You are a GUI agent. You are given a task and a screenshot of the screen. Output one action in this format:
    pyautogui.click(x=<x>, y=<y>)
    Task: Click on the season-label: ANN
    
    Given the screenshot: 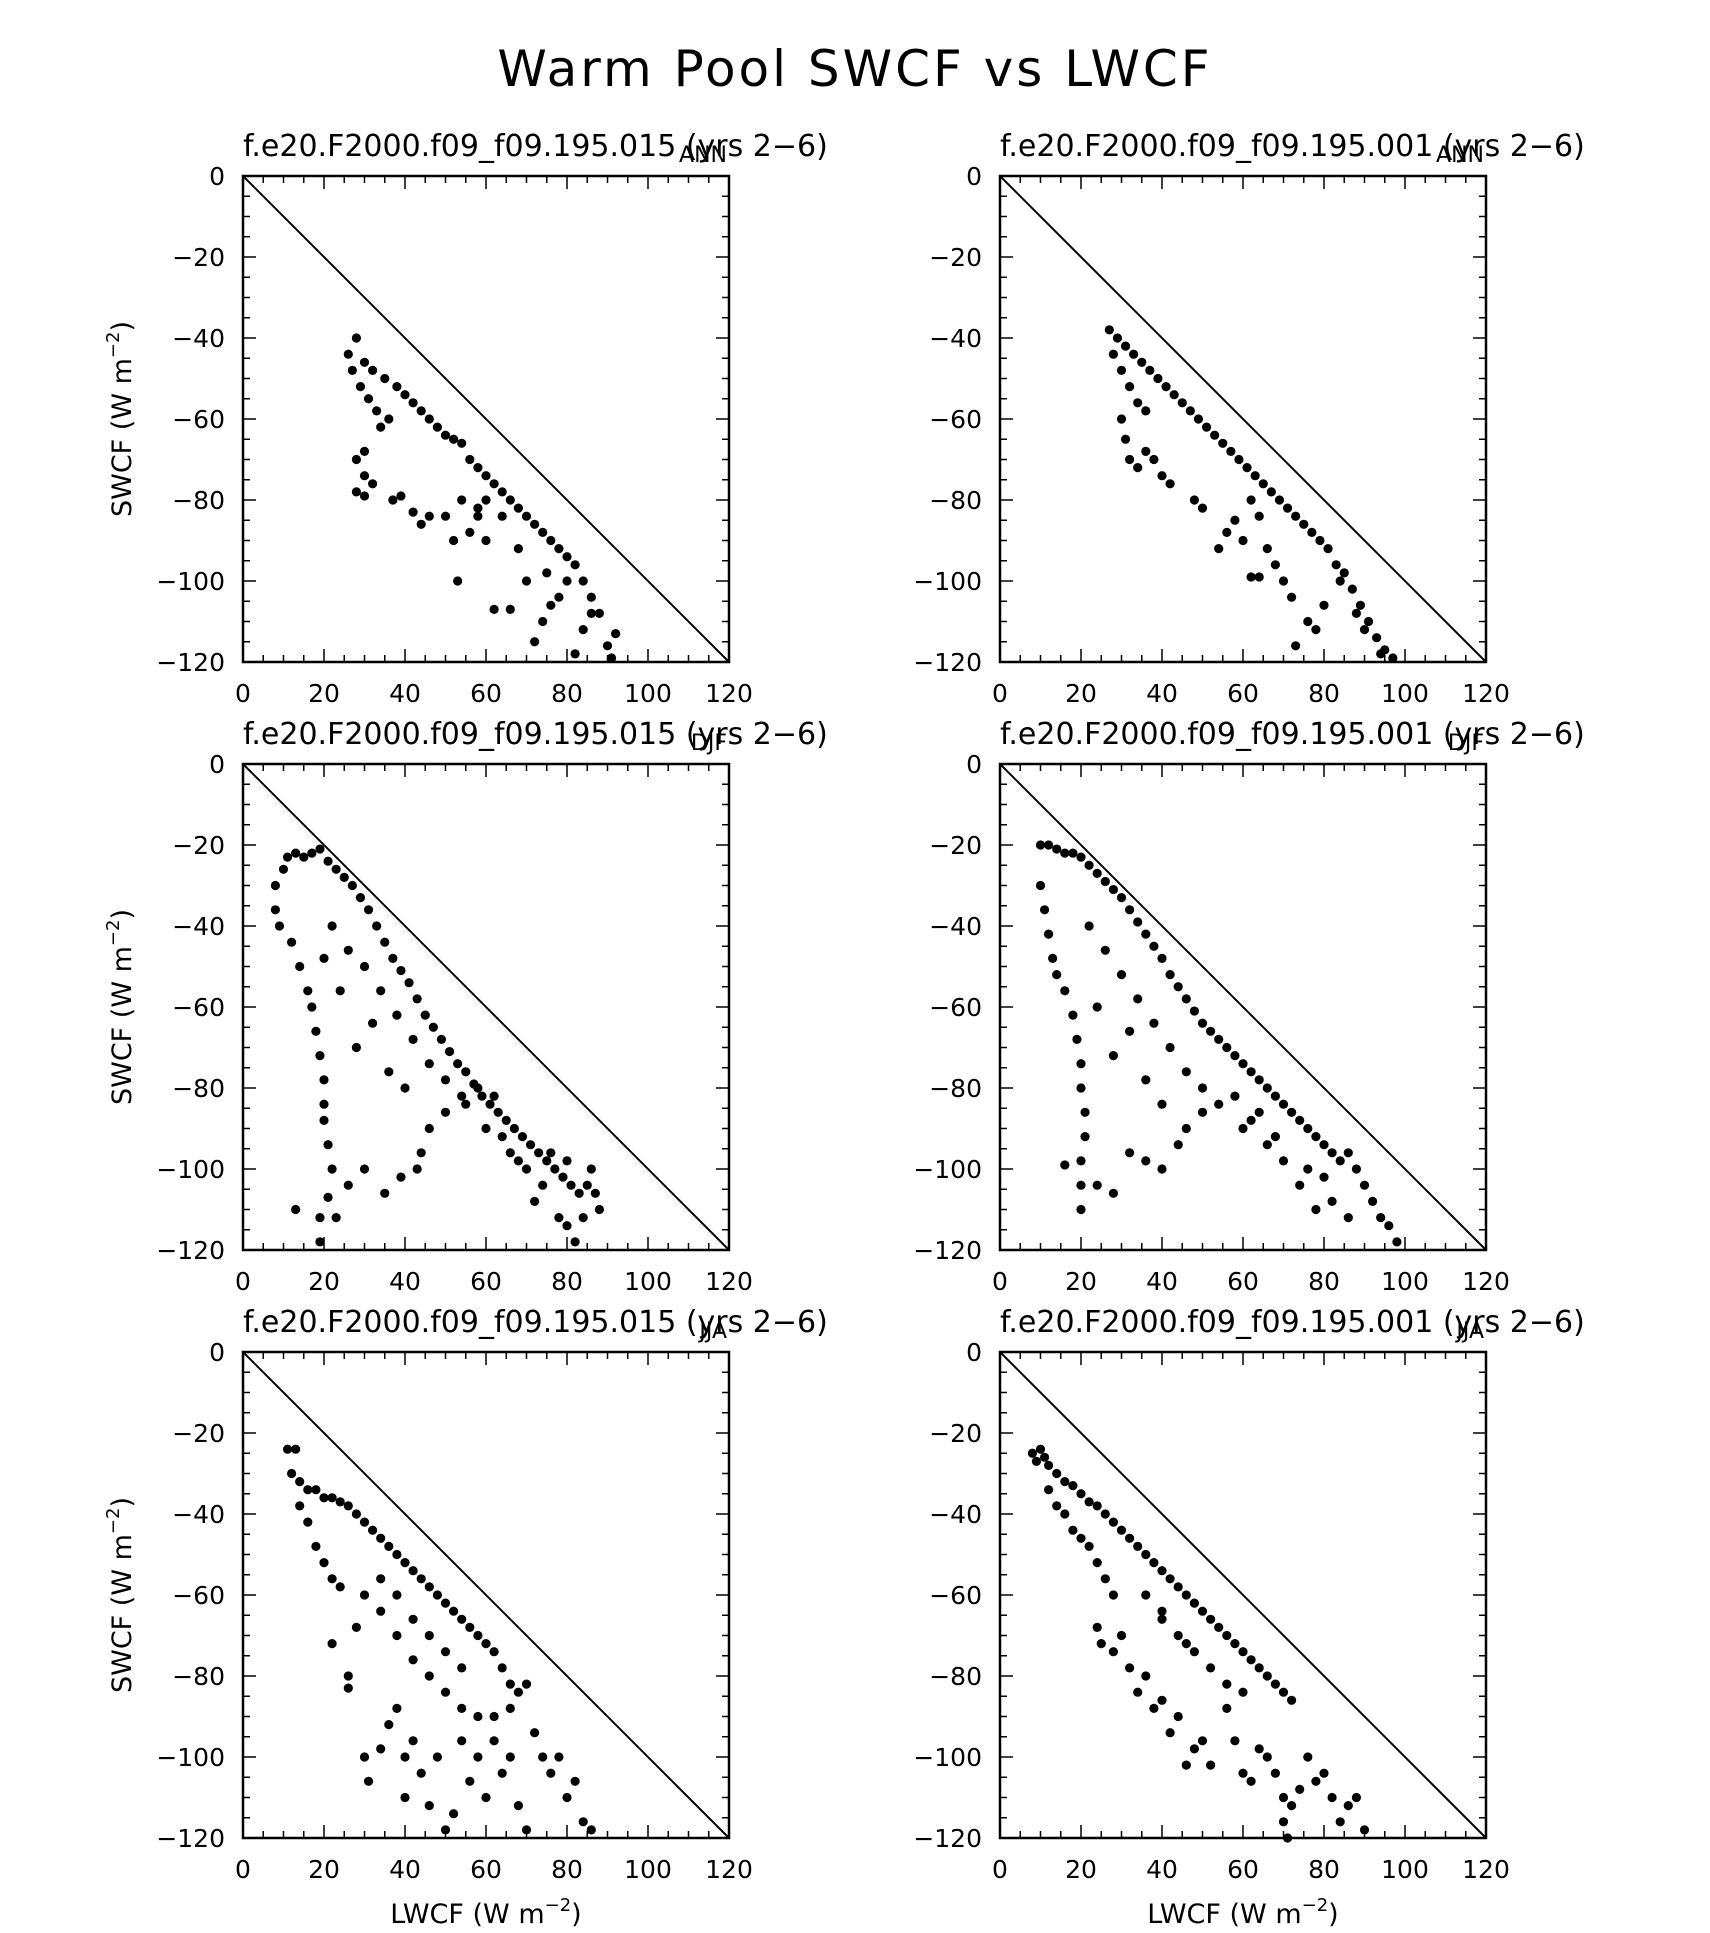 What is the action you would take?
    pyautogui.click(x=703, y=155)
    